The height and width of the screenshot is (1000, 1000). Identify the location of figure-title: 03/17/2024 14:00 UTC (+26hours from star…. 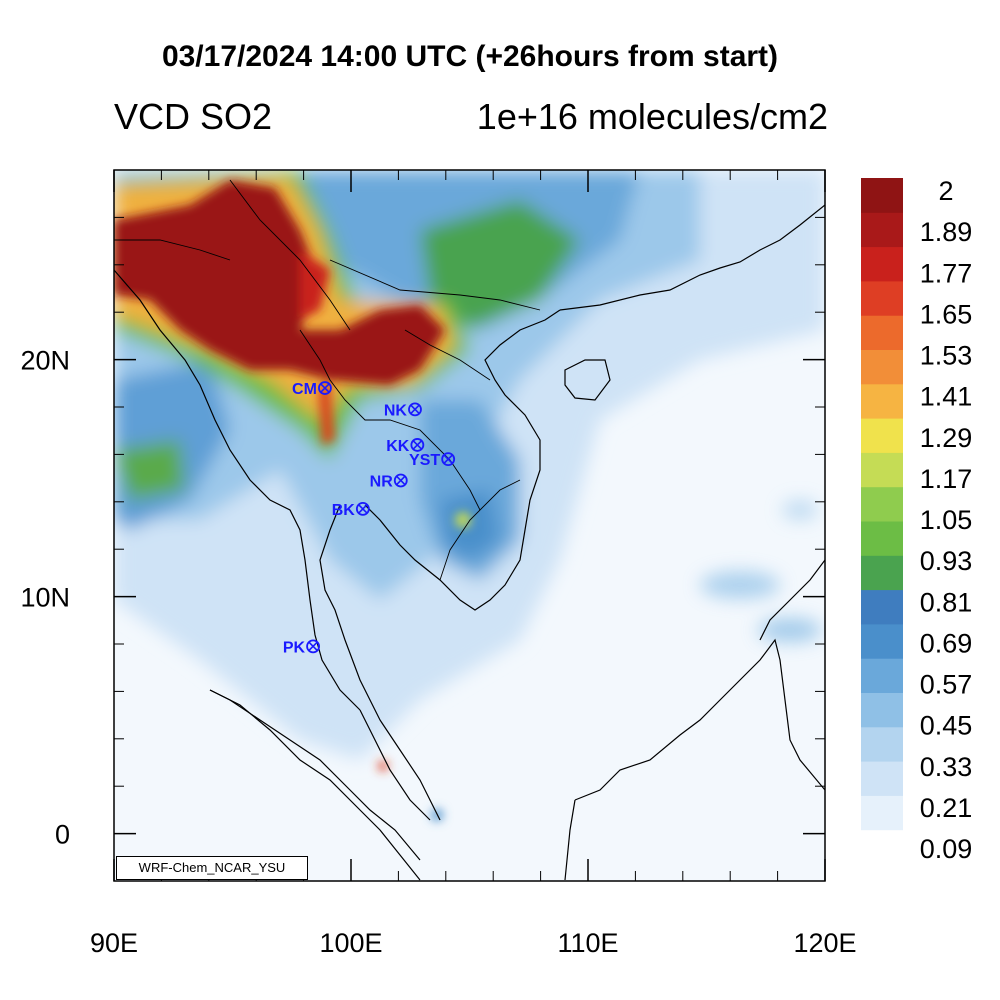
(470, 56).